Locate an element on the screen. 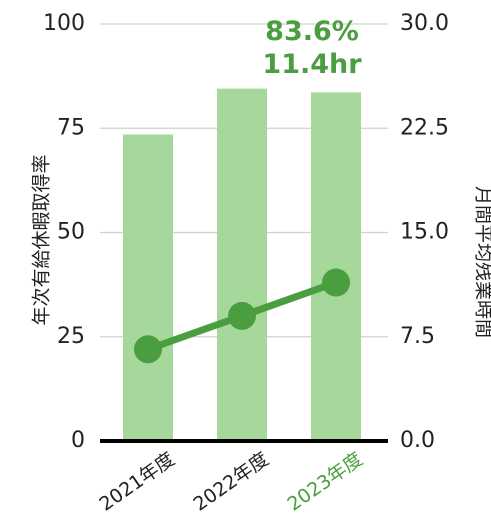  y-tick-label: 100 is located at coordinates (64, 23).